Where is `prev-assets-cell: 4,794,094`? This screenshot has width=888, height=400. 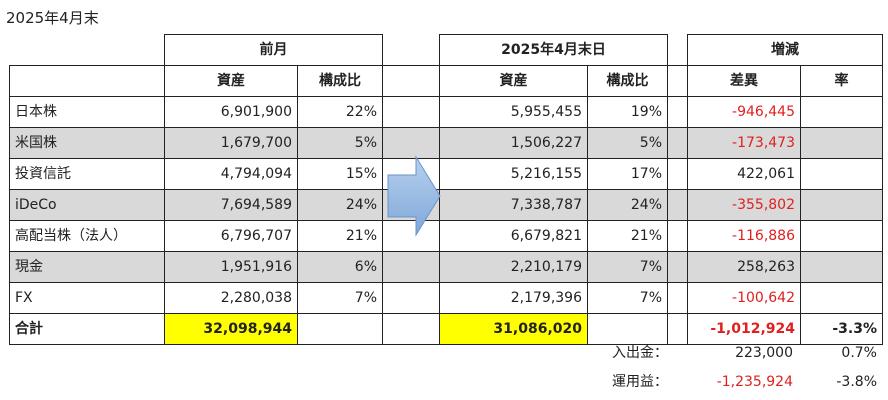 prev-assets-cell: 4,794,094 is located at coordinates (231, 174).